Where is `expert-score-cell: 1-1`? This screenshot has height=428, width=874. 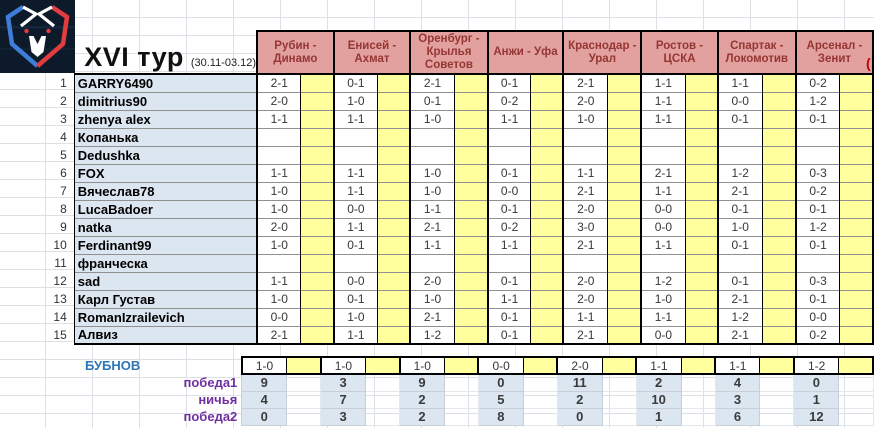
expert-score-cell: 1-1 is located at coordinates (737, 365).